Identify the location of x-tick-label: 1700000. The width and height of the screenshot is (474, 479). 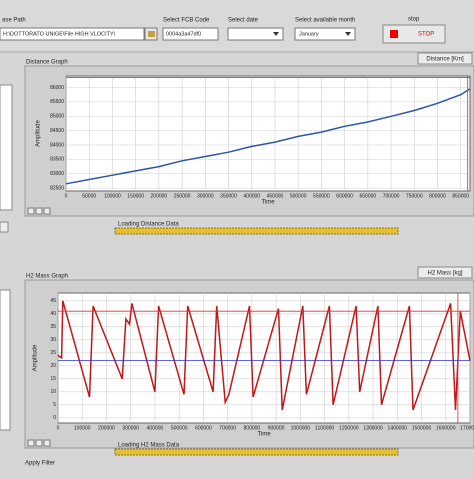
(467, 428).